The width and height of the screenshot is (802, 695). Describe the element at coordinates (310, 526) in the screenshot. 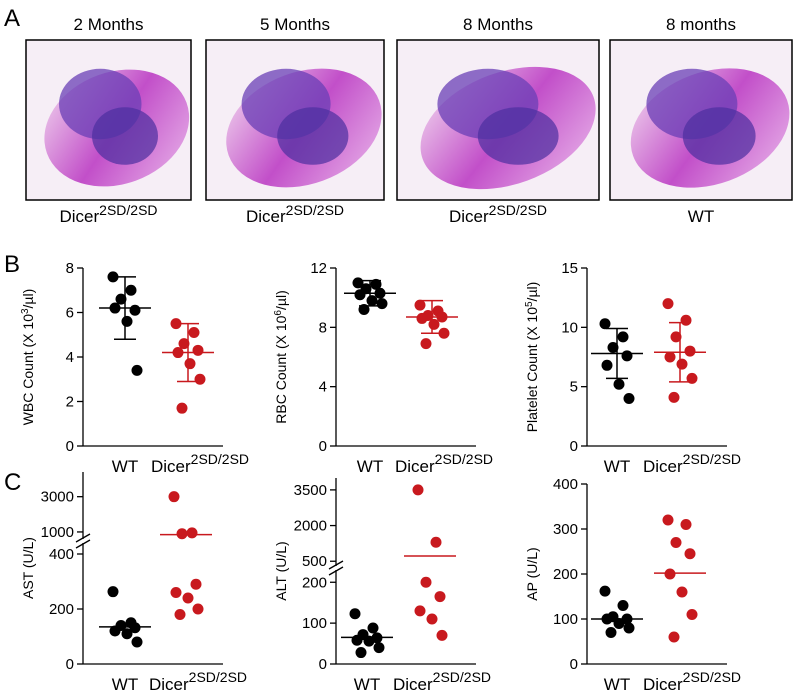

I see `y-tick-label: 2000` at that location.